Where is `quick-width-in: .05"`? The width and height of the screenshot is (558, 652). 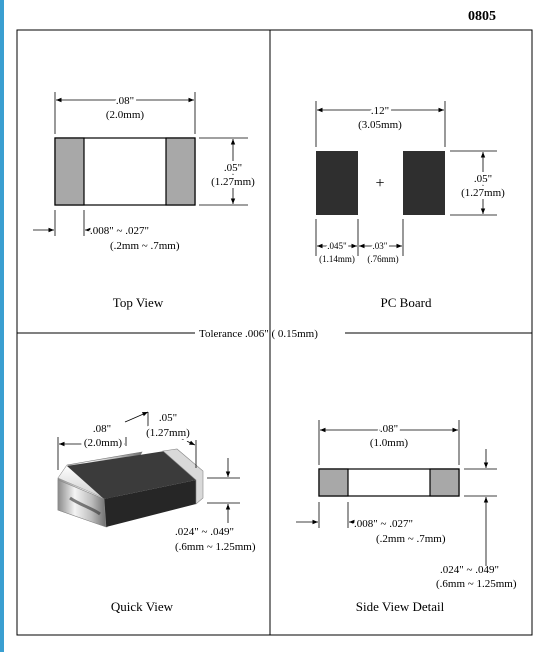 quick-width-in: .05" is located at coordinates (168, 418).